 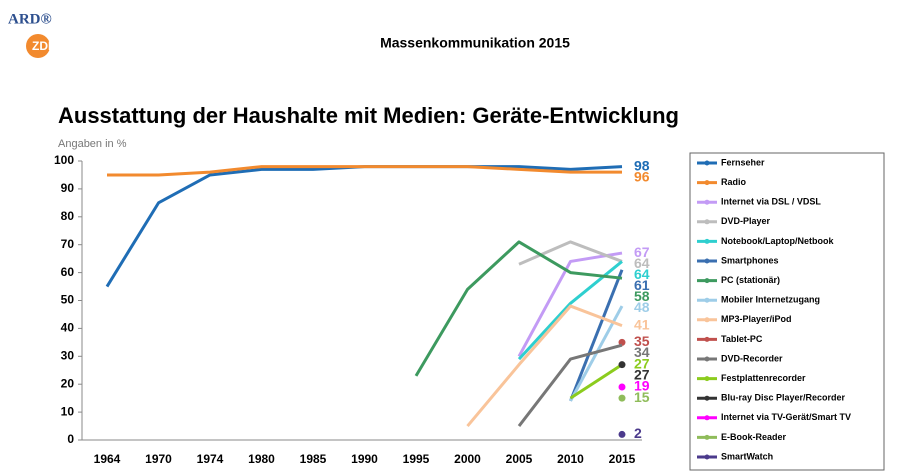 I want to click on end-label: 58, so click(x=642, y=296).